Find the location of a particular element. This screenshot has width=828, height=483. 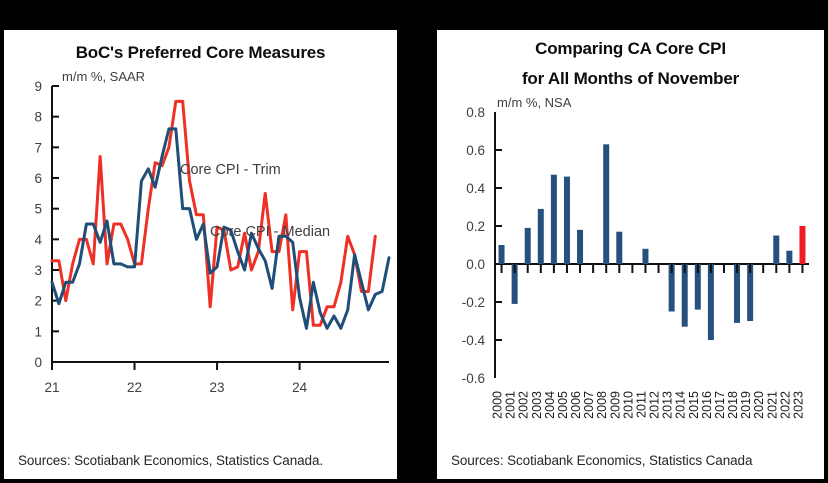

left-x-tick-label: 23 is located at coordinates (217, 387).